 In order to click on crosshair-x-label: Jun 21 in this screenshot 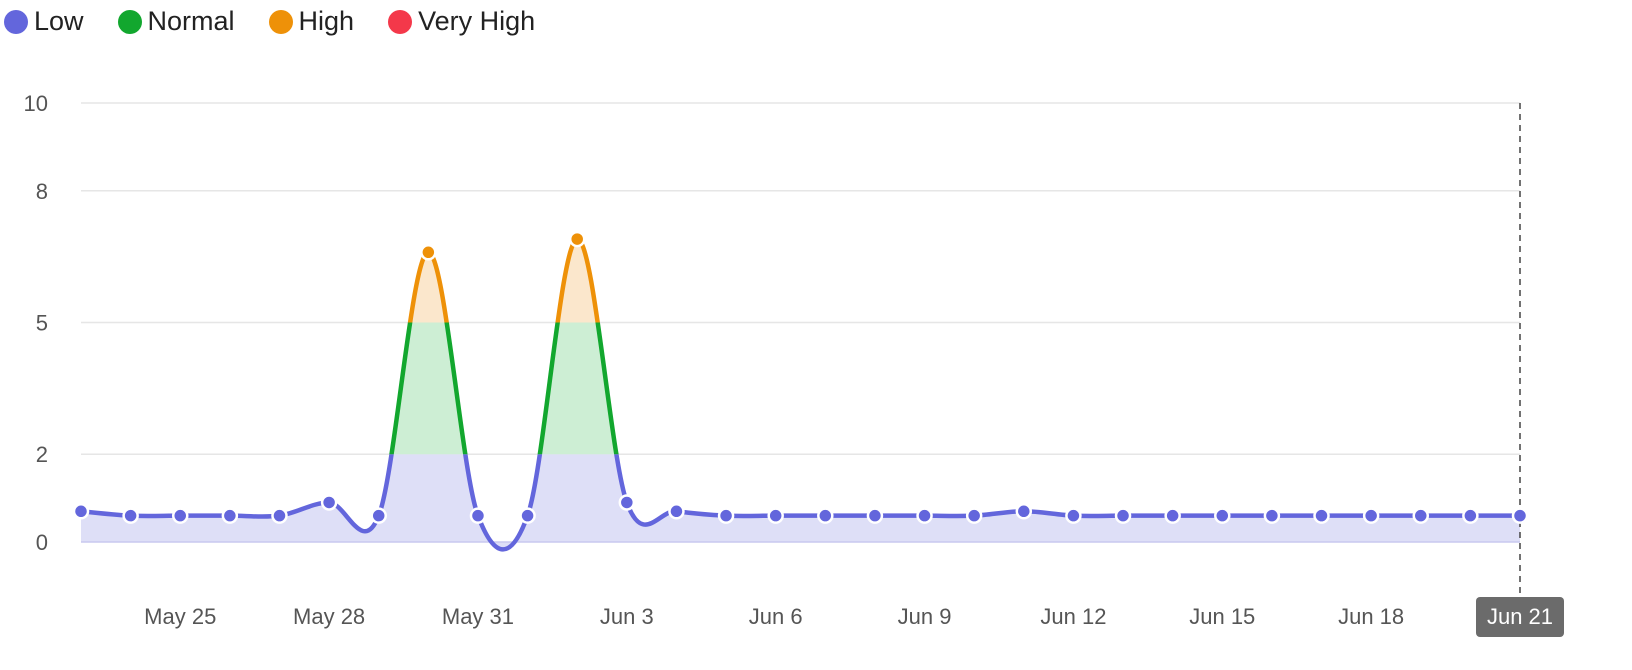, I will do `click(1520, 617)`.